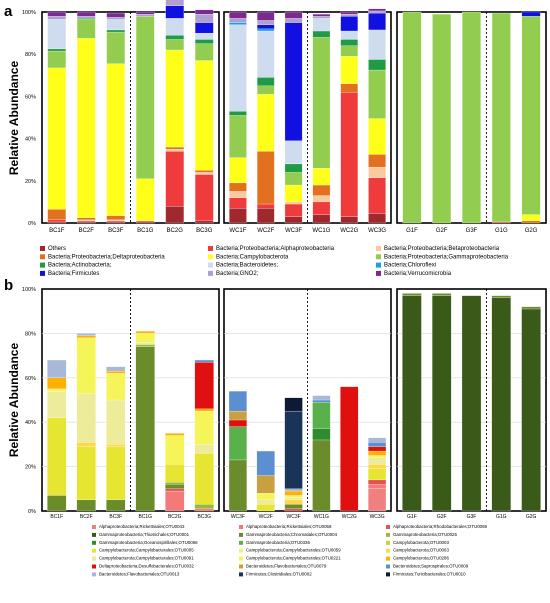 This screenshot has width=550, height=603. Describe the element at coordinates (29, 290) in the screenshot. I see `y-tick-label: 100%` at that location.